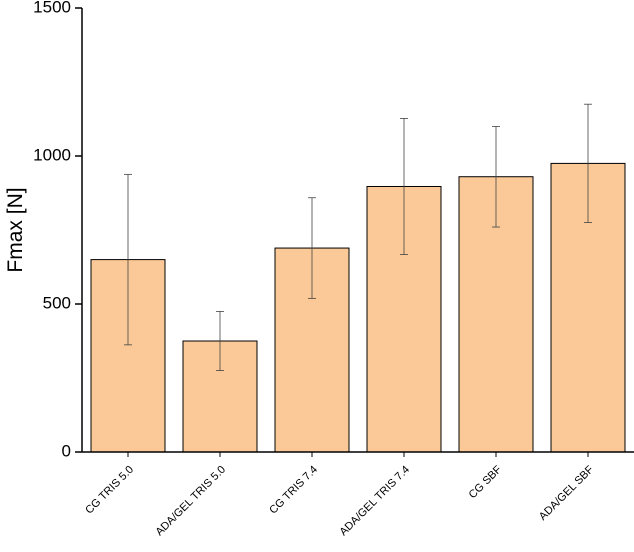 The height and width of the screenshot is (552, 634). I want to click on y-tick-label: 0, so click(66, 450).